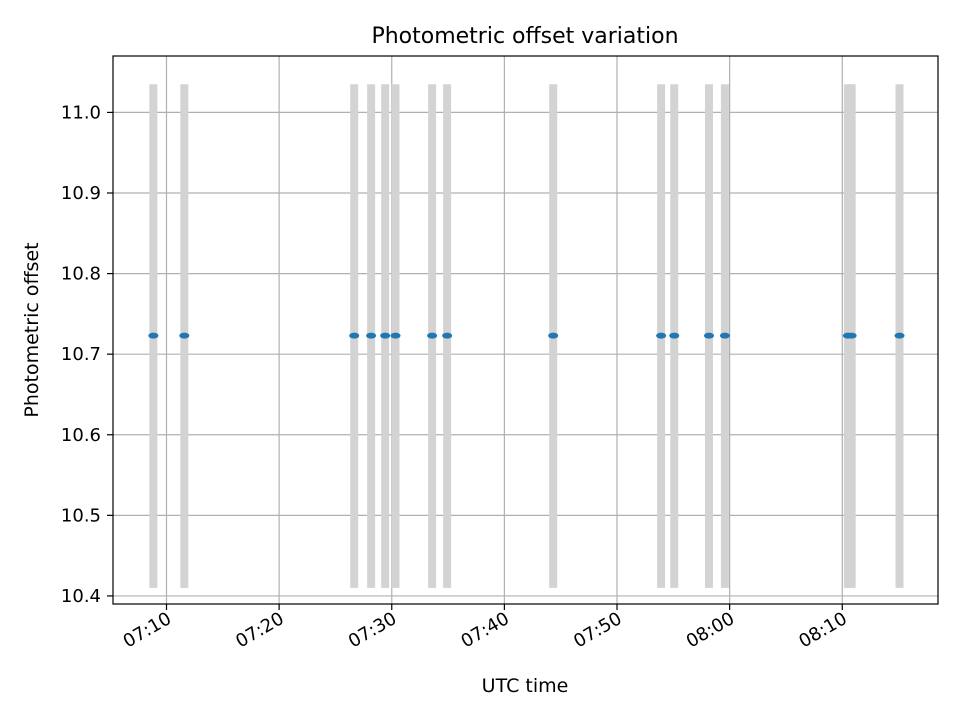  What do you see at coordinates (32, 329) in the screenshot?
I see `y-axis-label: Photometric offset` at bounding box center [32, 329].